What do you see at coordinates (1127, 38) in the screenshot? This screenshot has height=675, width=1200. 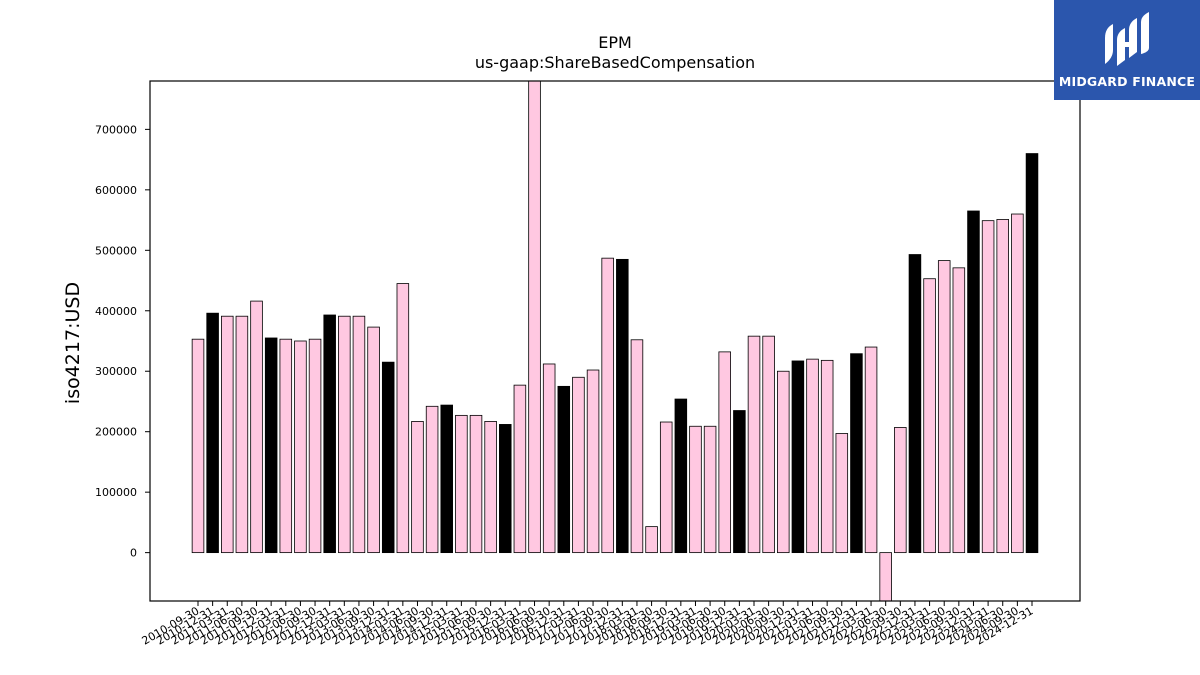 I see `midgard-logo-mark-icon` at bounding box center [1127, 38].